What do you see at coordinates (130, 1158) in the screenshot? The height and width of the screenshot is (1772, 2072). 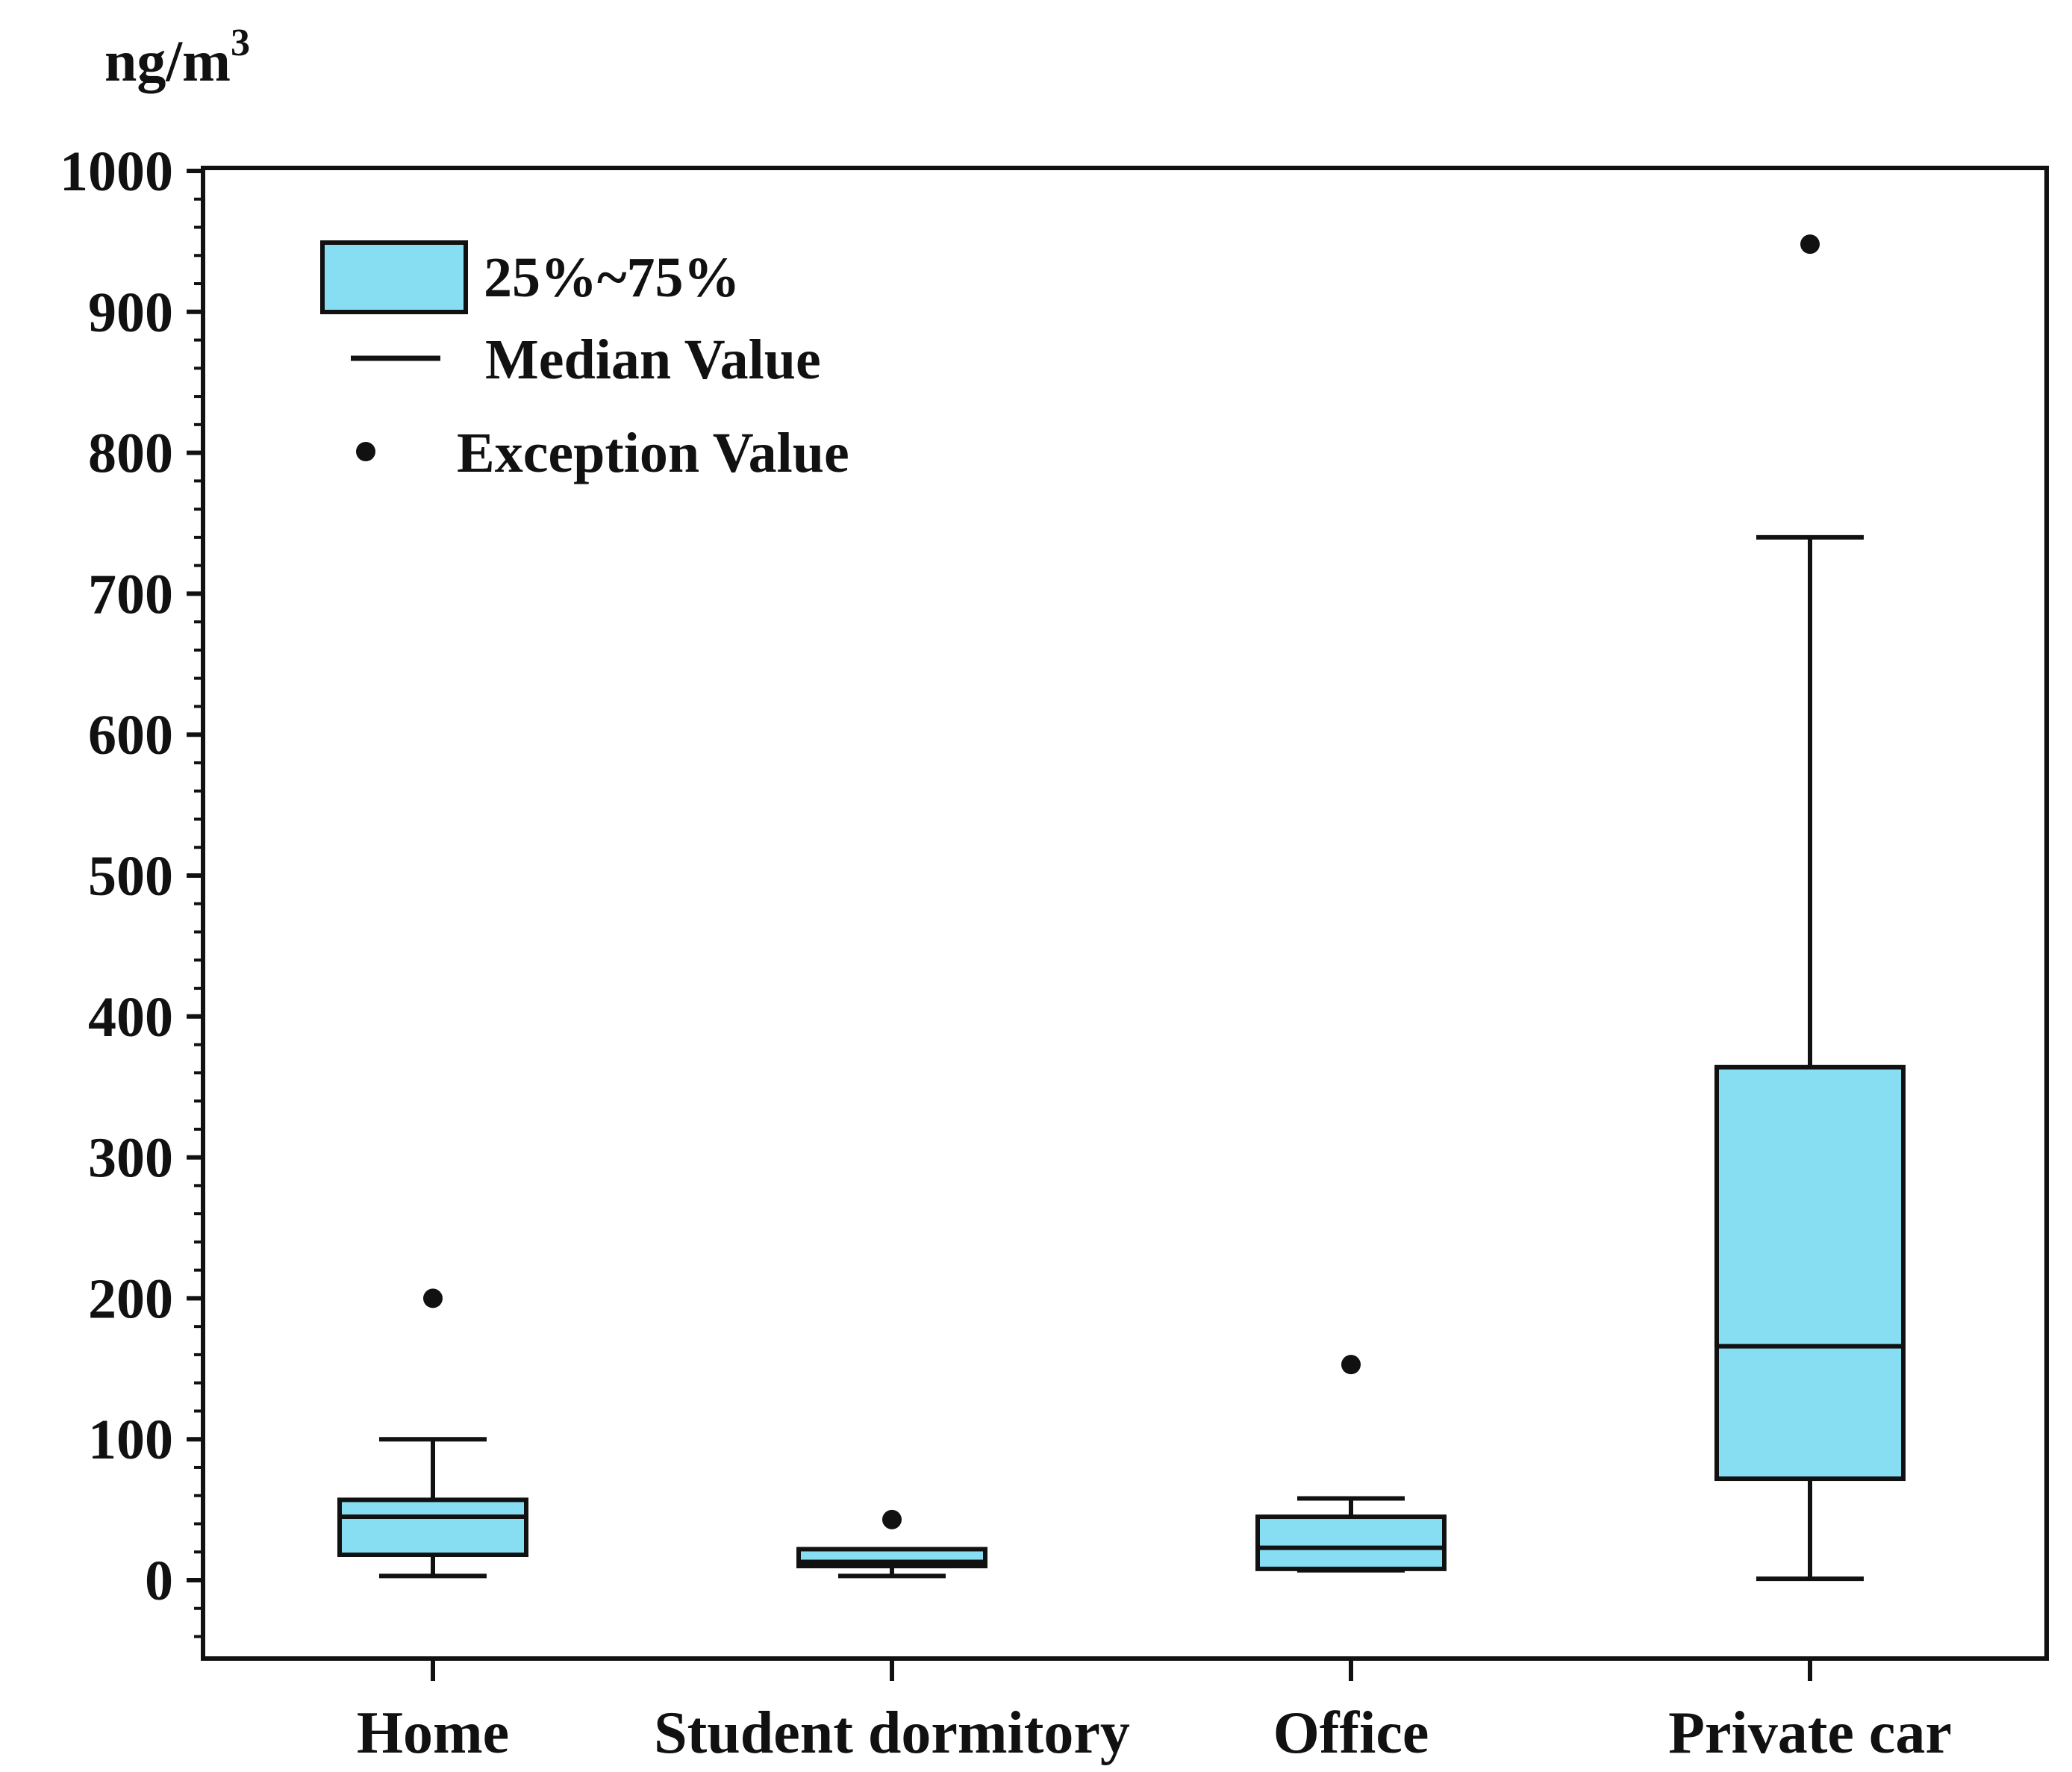 I see `y-tick-label: 300` at bounding box center [130, 1158].